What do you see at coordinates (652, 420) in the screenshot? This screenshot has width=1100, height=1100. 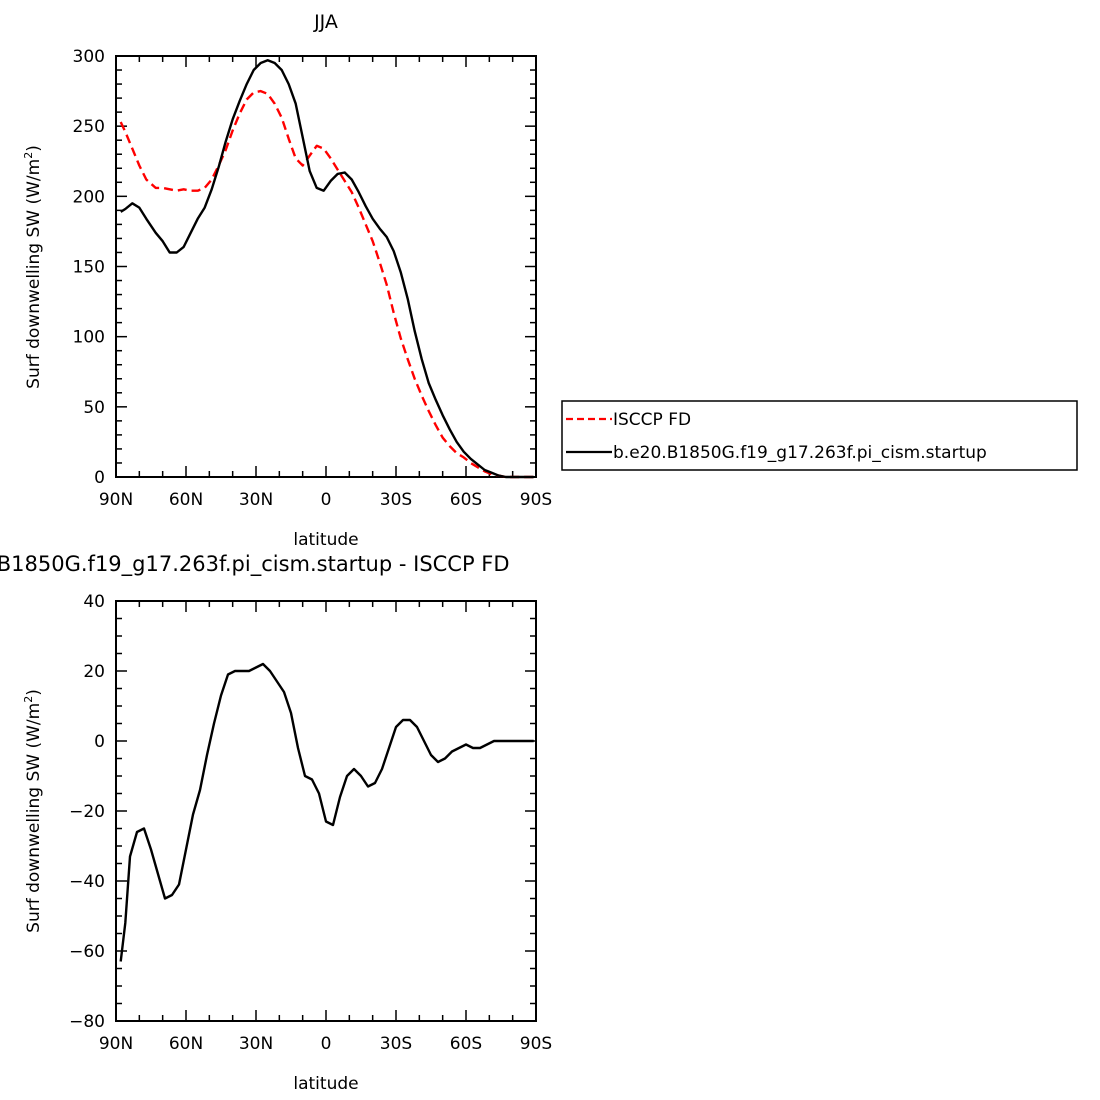 I see `legend-label-isccp: ISCCP FD` at bounding box center [652, 420].